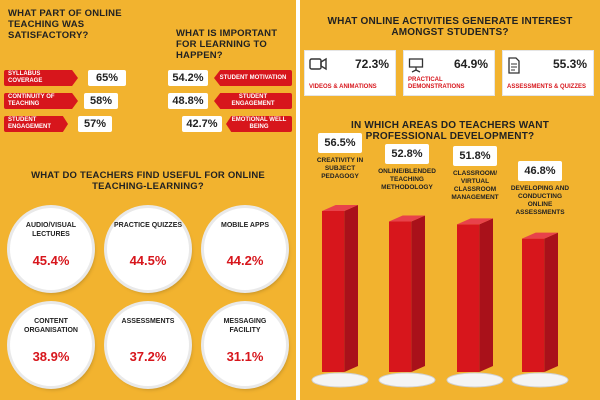 This screenshot has width=600, height=400. What do you see at coordinates (340, 142) in the screenshot?
I see `bar-value-label: 56.5%` at bounding box center [340, 142].